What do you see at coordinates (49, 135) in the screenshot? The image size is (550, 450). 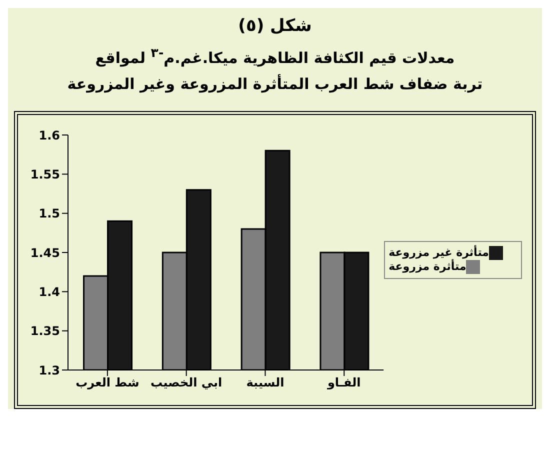 I see `y-tick-label: 1.6` at bounding box center [49, 135].